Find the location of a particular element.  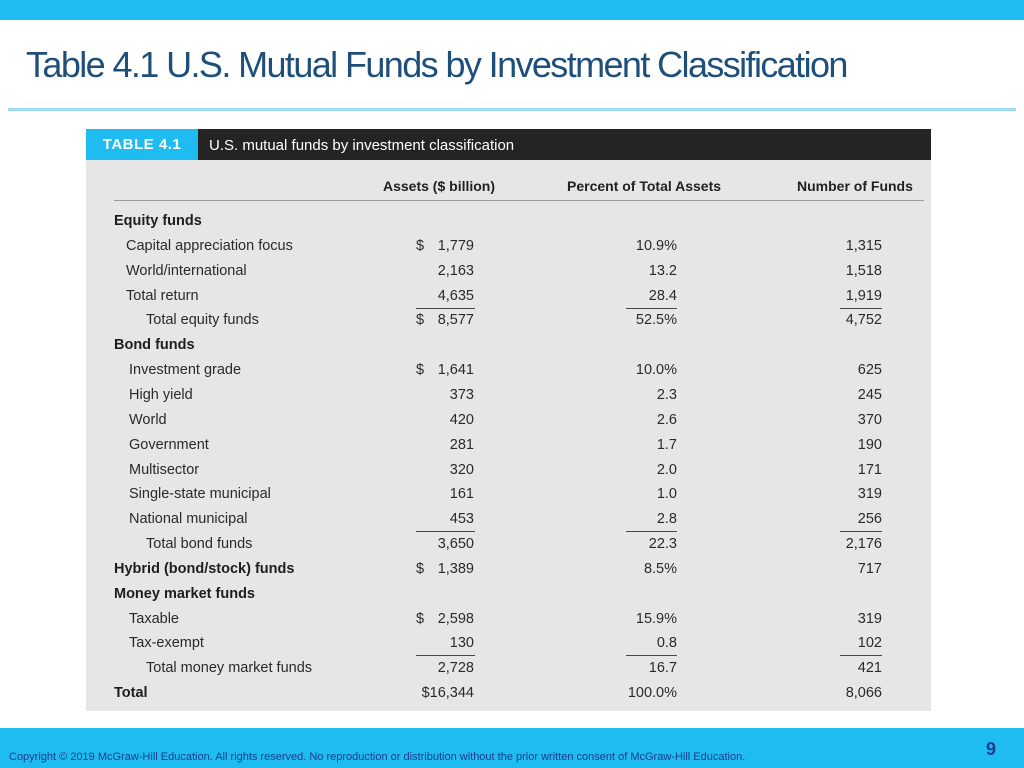

assets-cell: 453 is located at coordinates (461, 519).